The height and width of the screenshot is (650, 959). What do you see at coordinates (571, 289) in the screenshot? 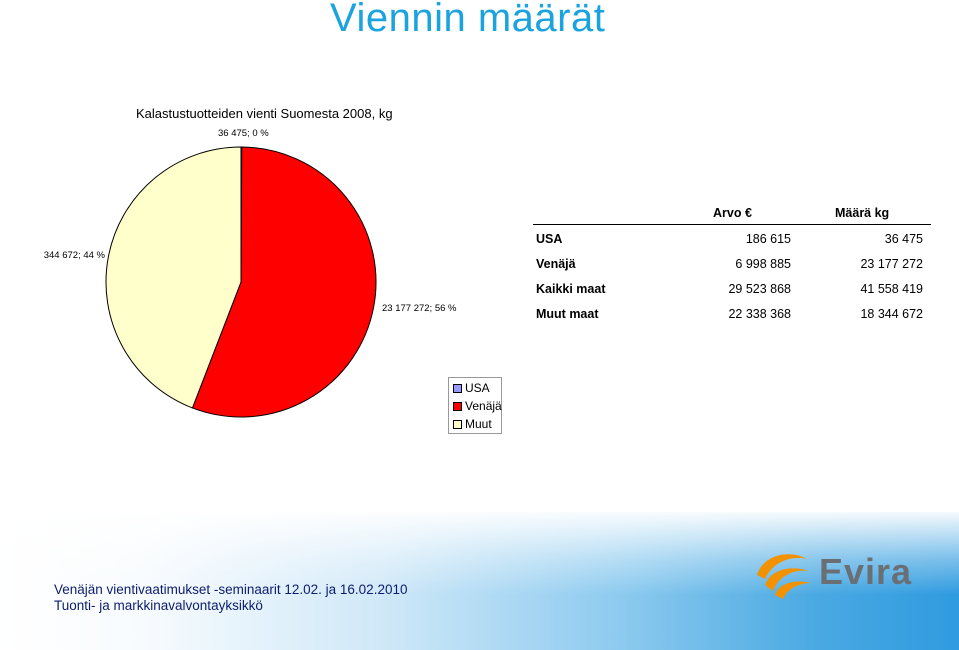
I see `table-cell-name: Kaikki maat` at bounding box center [571, 289].